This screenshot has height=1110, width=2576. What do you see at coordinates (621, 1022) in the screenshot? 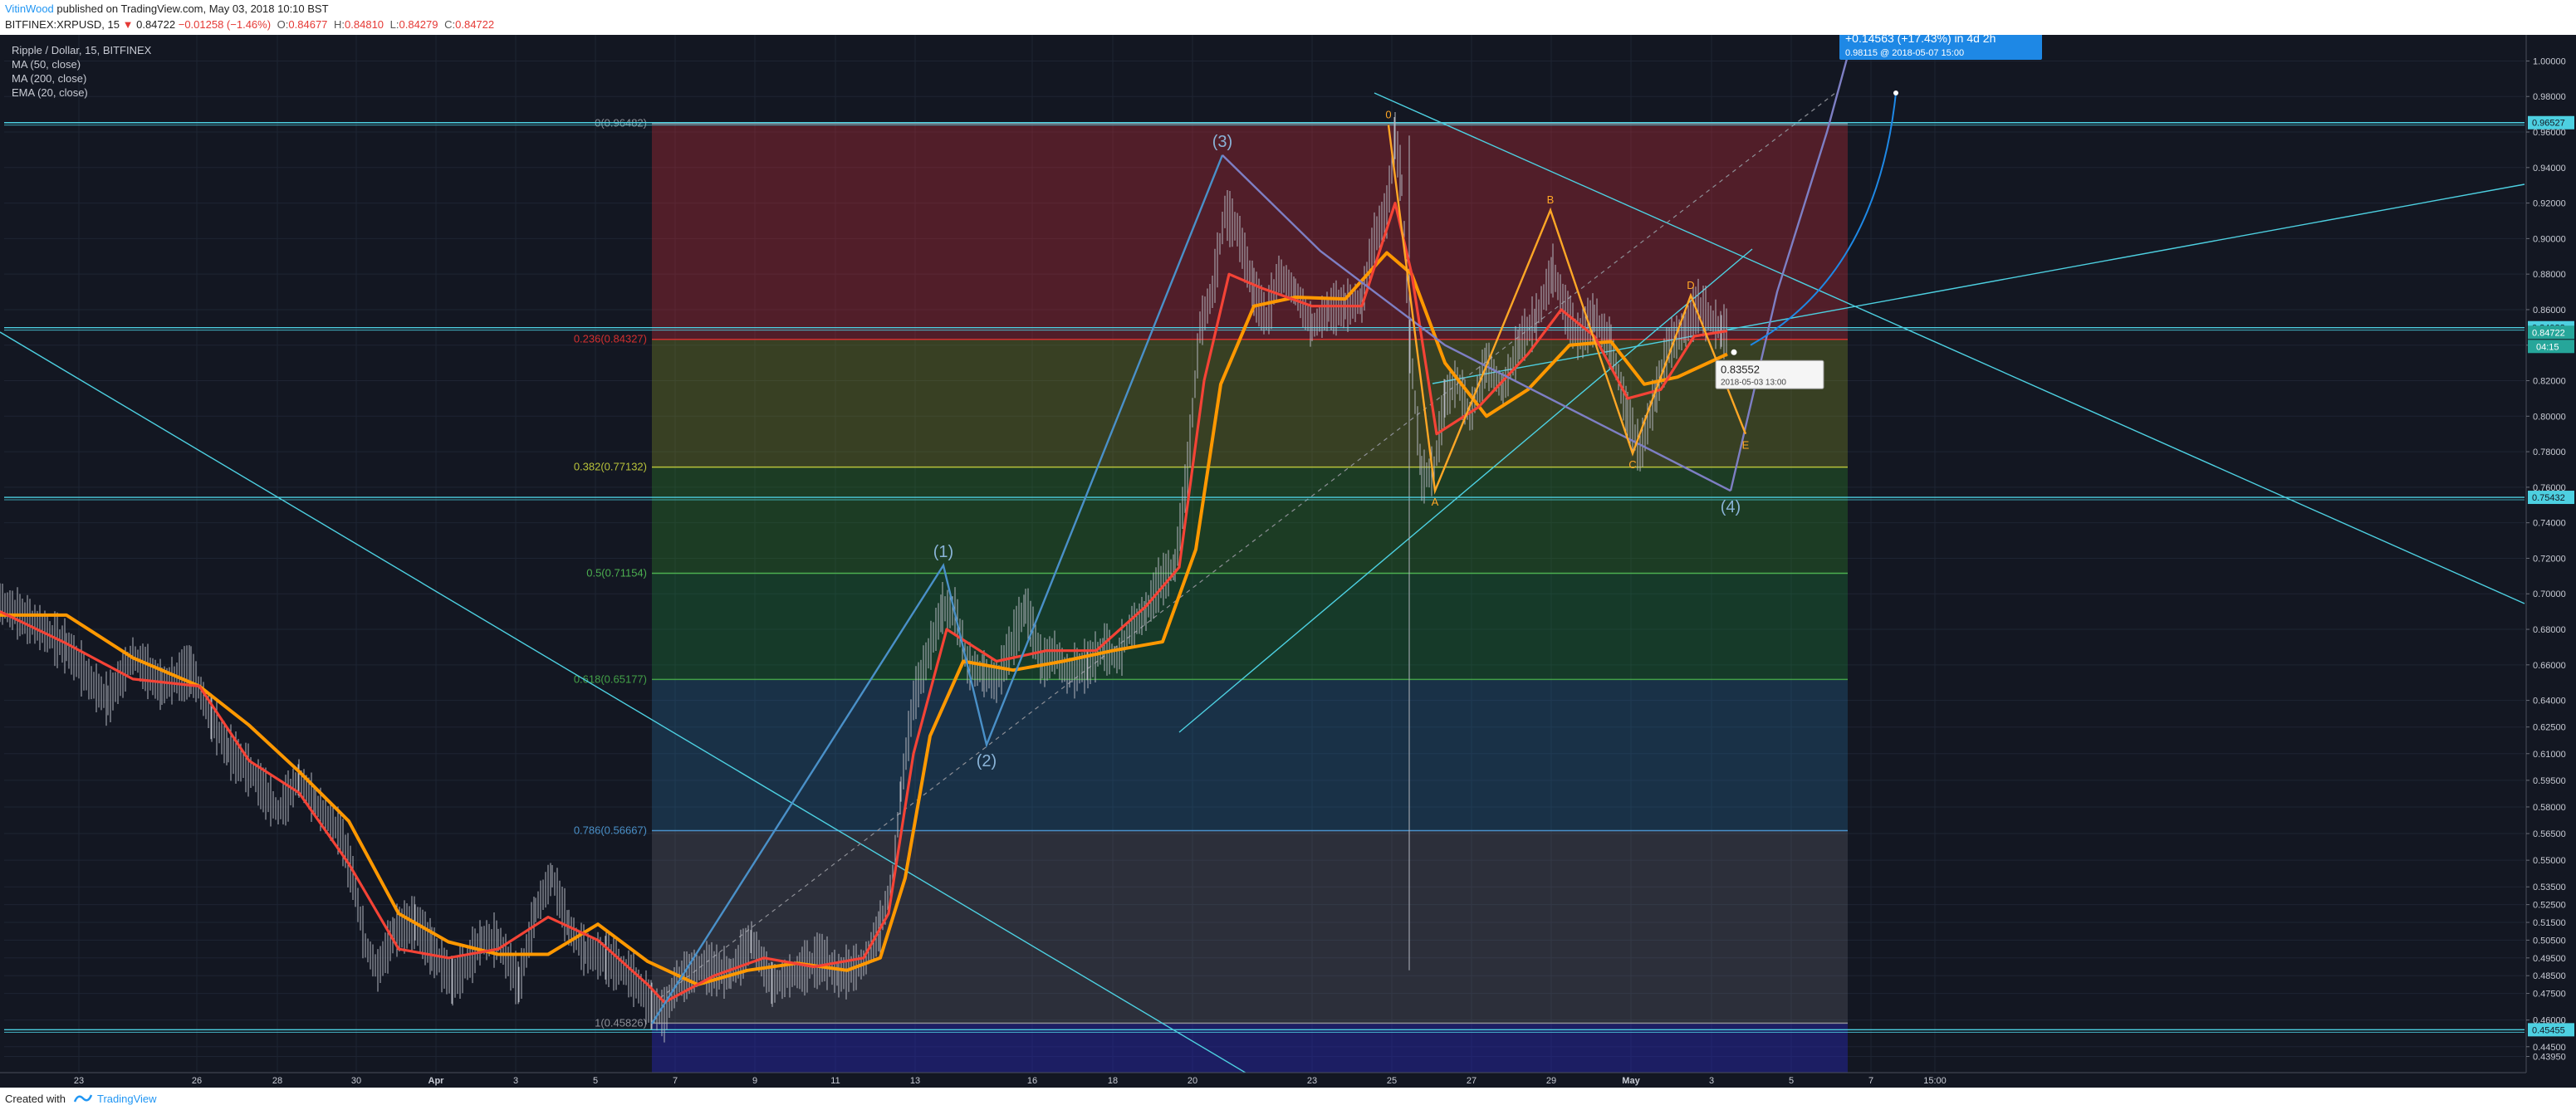
I see `fib-level-label: 1(0.45826)` at bounding box center [621, 1022].